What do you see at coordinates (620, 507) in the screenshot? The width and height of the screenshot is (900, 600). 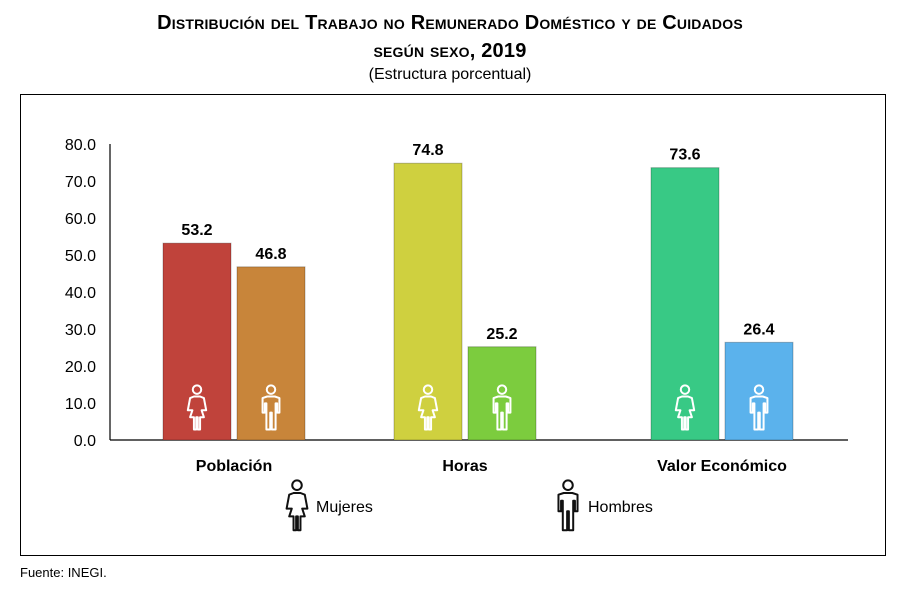 I see `legend-label: Hombres` at bounding box center [620, 507].